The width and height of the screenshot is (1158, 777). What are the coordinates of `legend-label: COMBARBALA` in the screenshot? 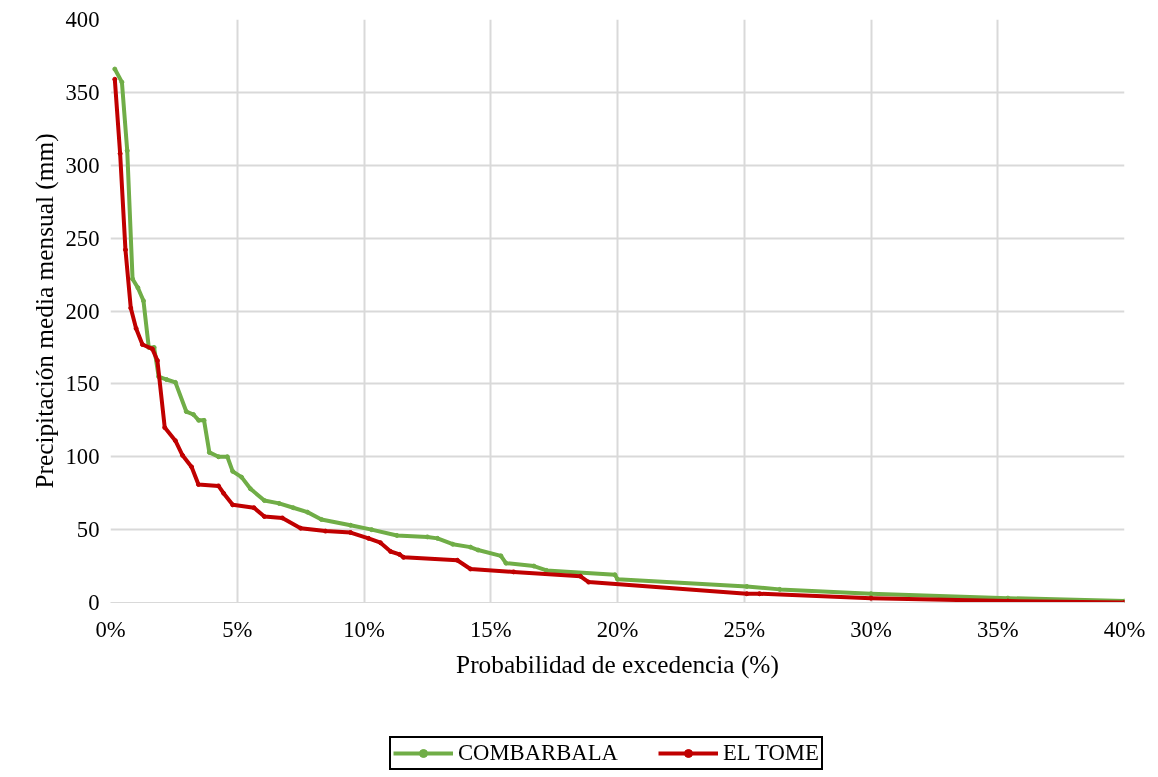 It's located at (538, 753).